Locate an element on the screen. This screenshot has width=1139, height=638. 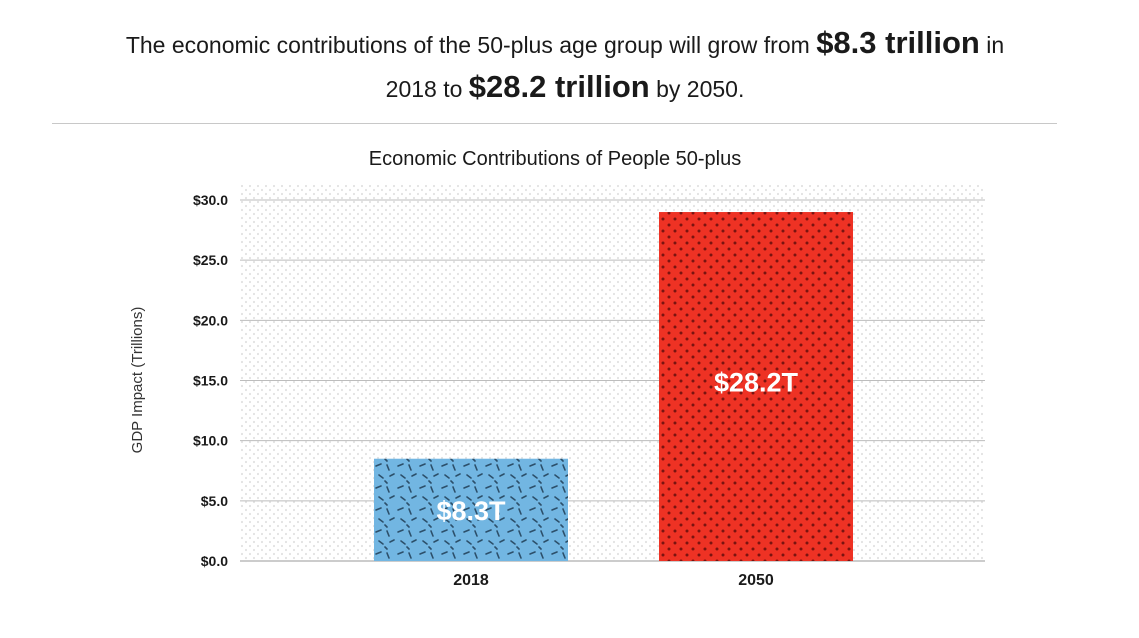
x-axis-categories: 2018 2050 is located at coordinates (613, 580).